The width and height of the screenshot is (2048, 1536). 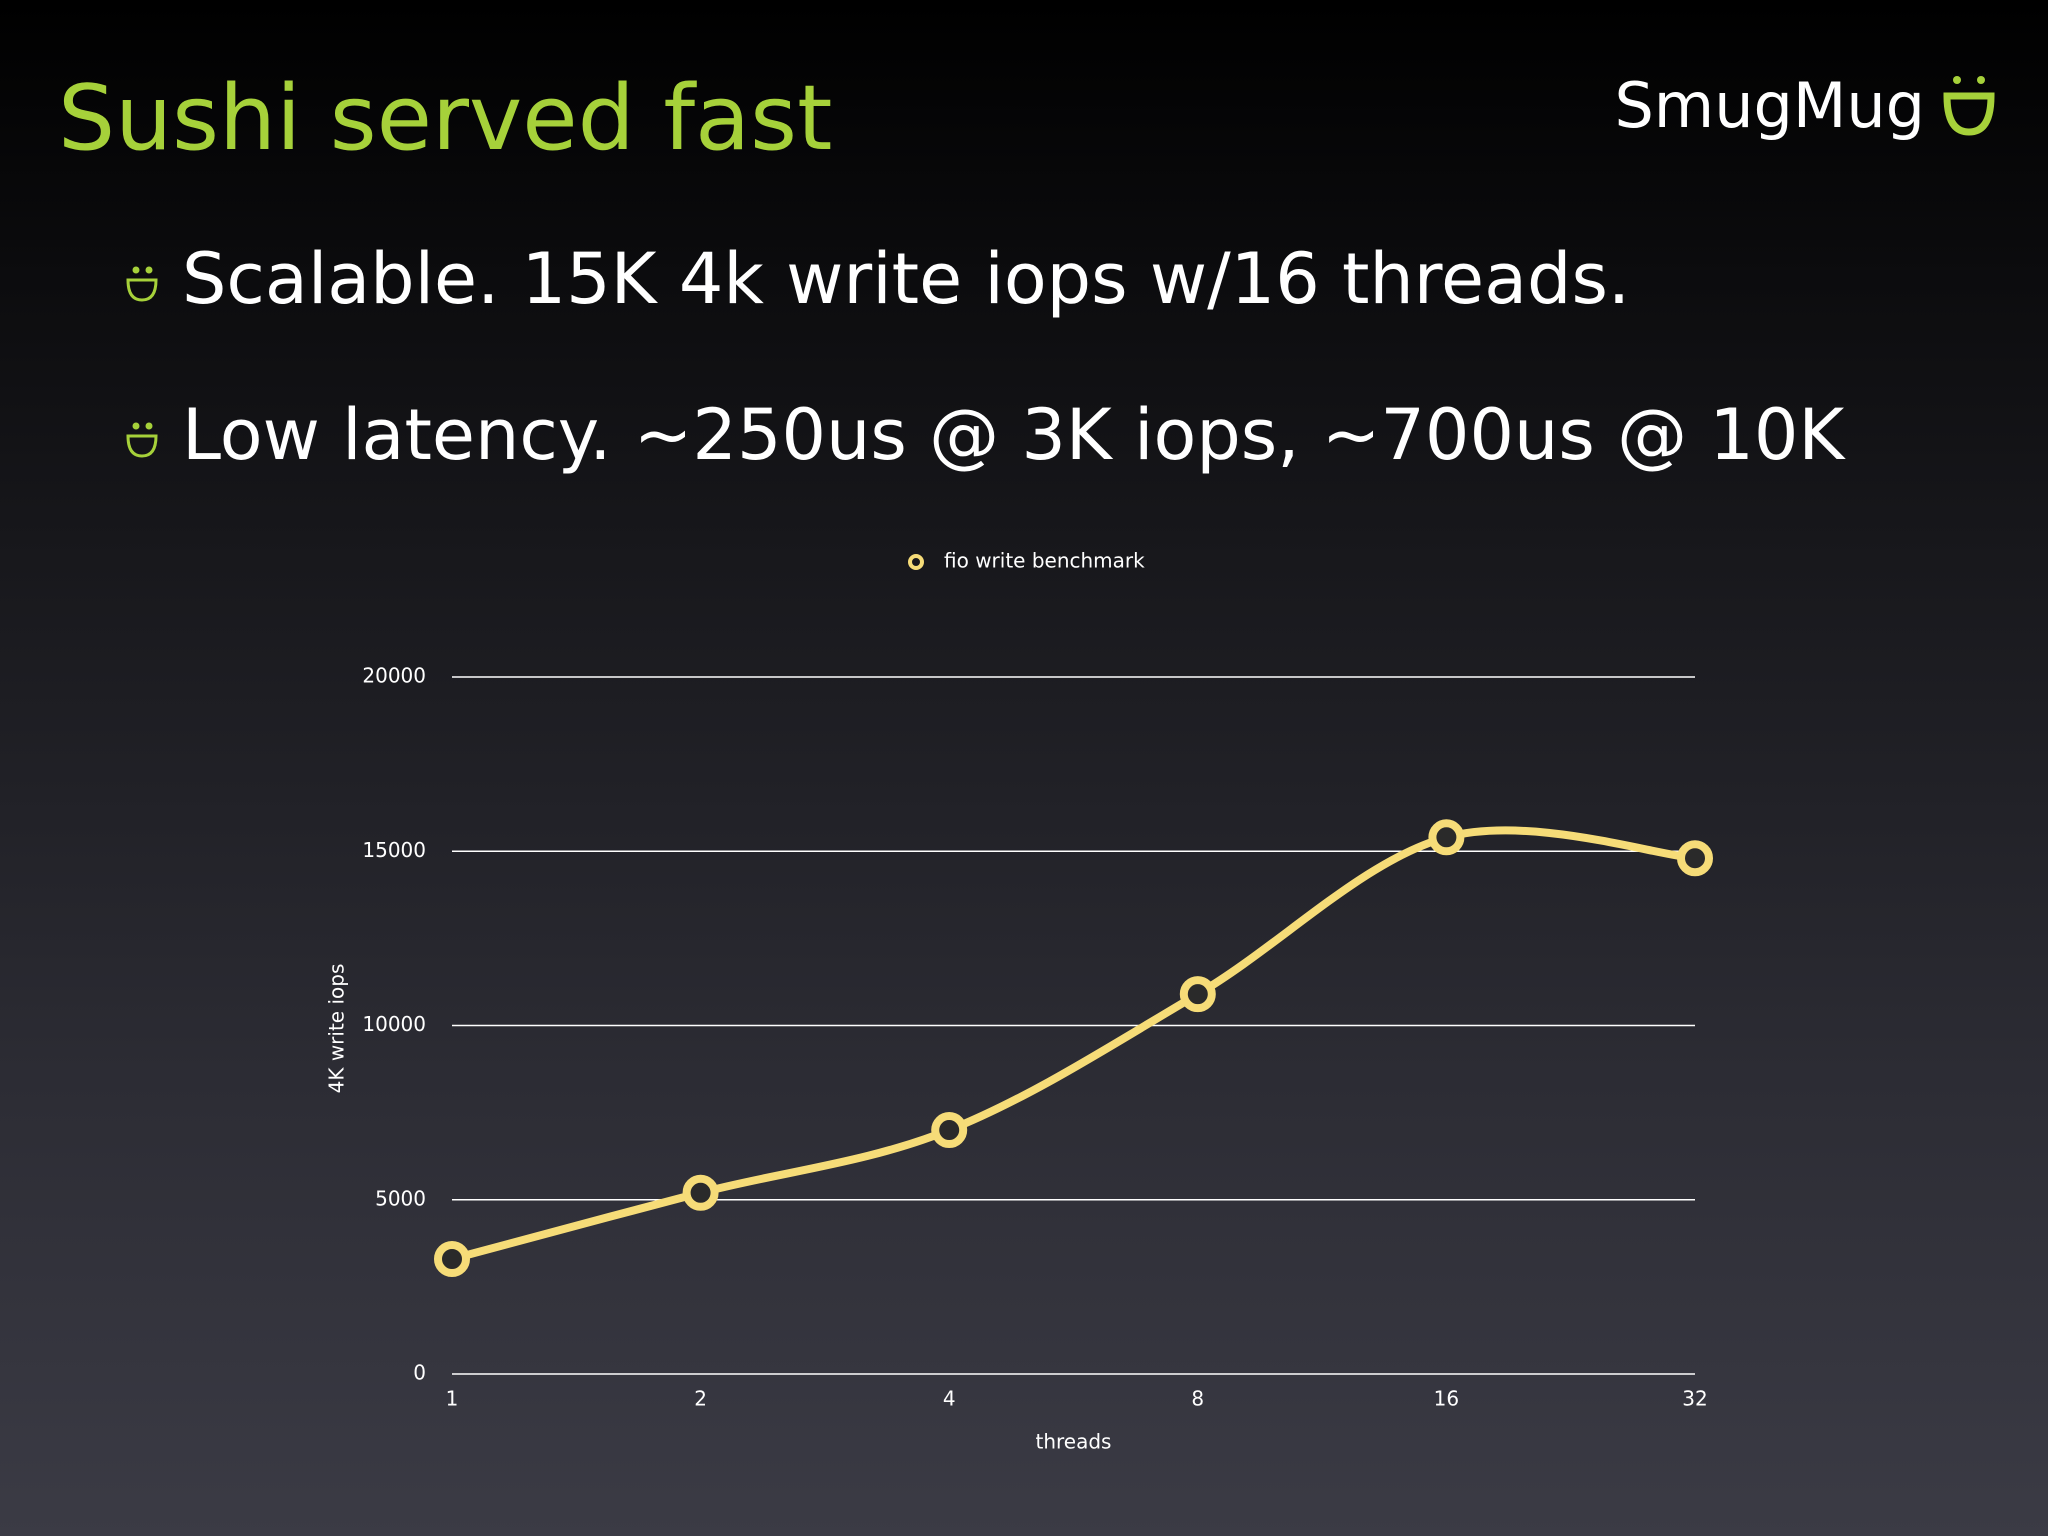 I want to click on y-tick-label: 0, so click(x=419, y=1373).